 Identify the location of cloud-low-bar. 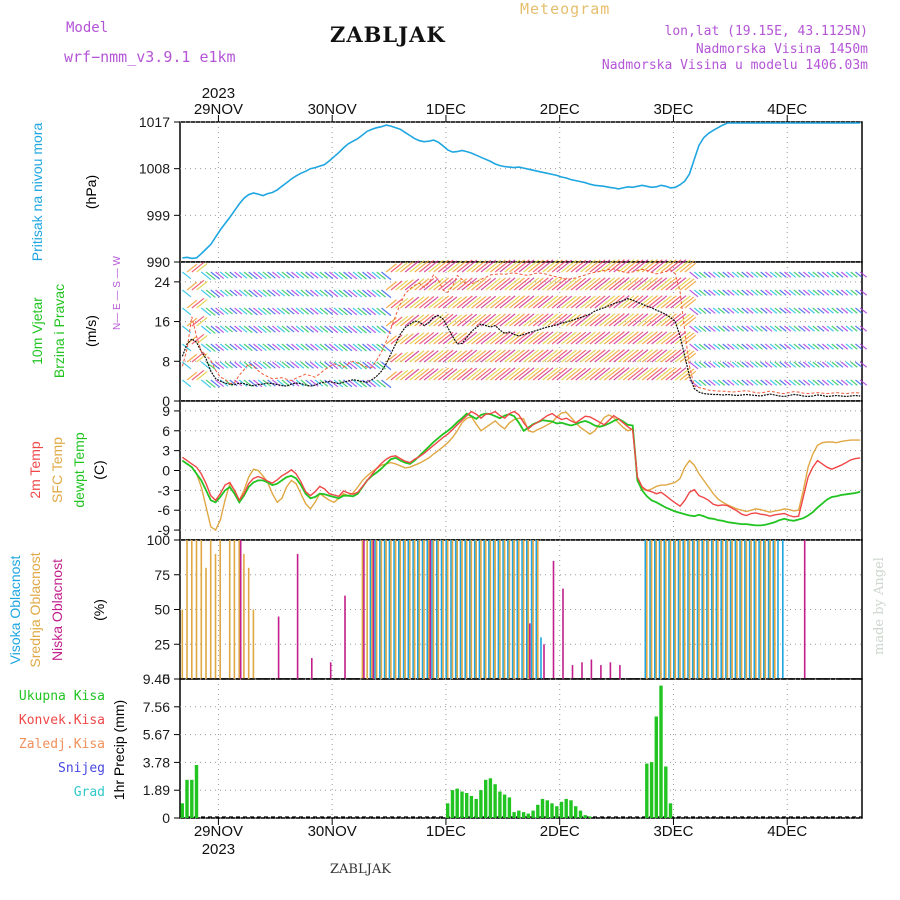
(530, 651).